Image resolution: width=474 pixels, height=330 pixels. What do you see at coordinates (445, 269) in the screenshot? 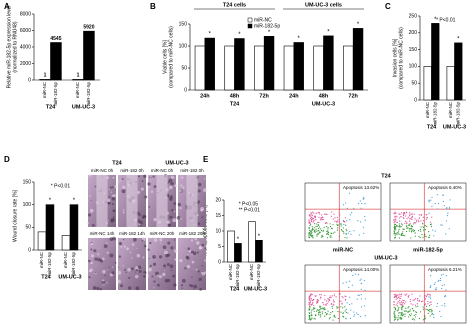
I see `apoptosis-label: Apoptosis 6.21%` at bounding box center [445, 269].